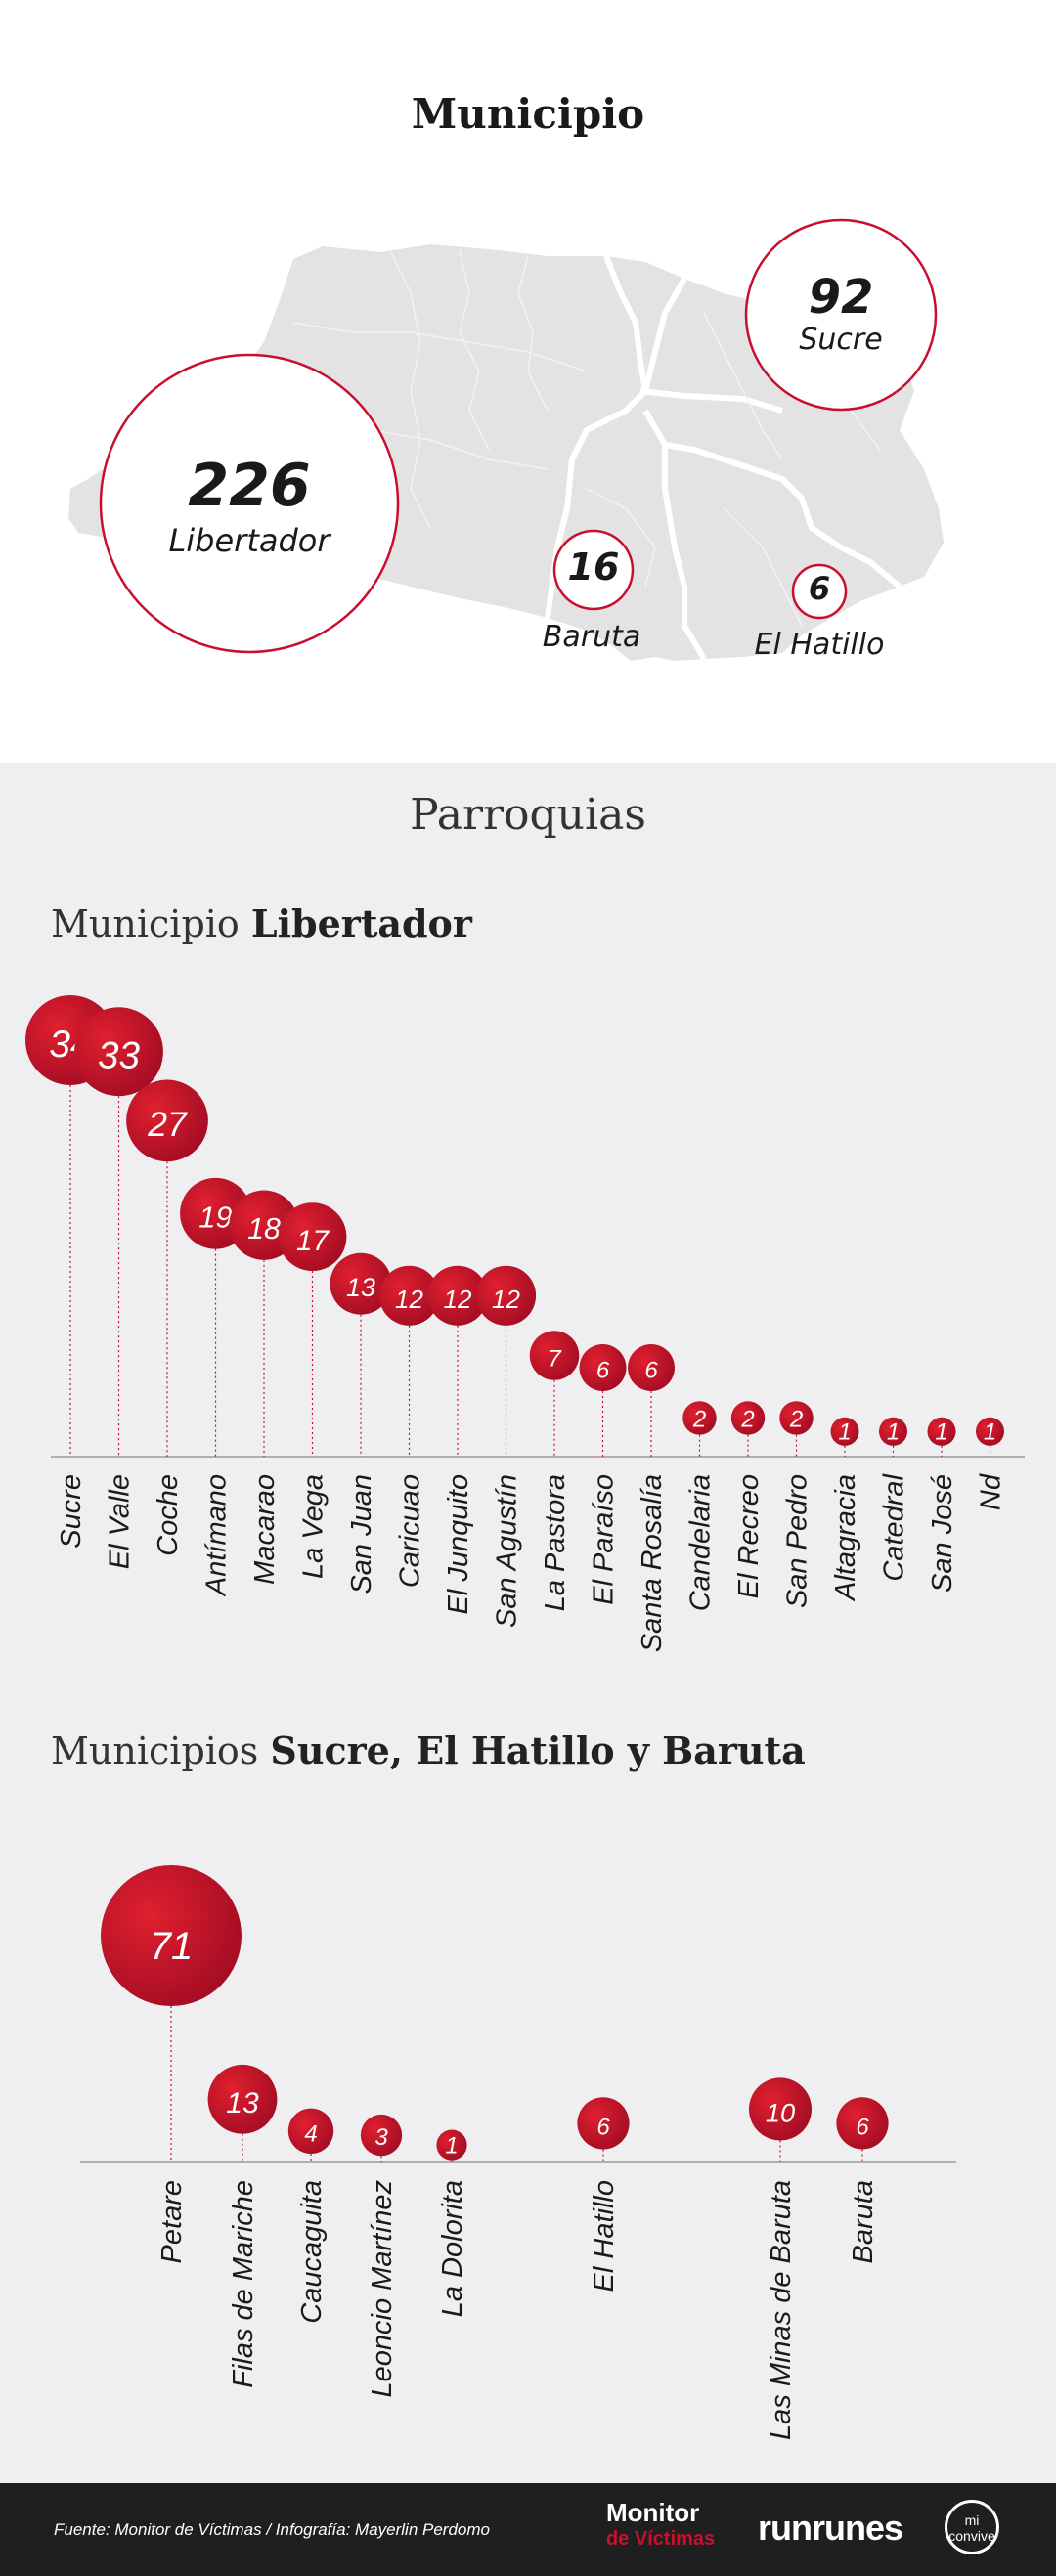 The image size is (1056, 2576). Describe the element at coordinates (991, 1491) in the screenshot. I see `category-label-nd: Nd` at that location.